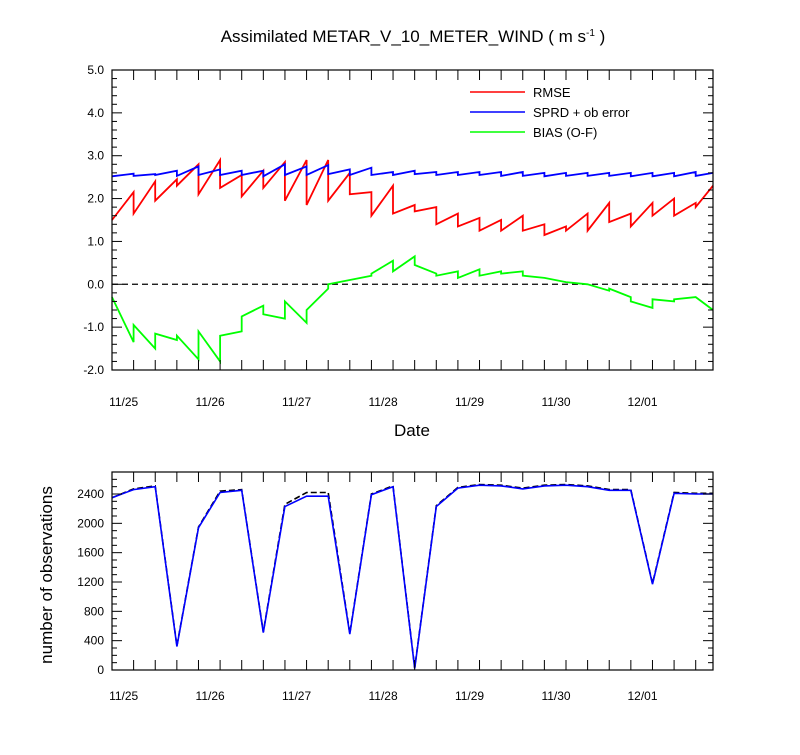 The width and height of the screenshot is (800, 755). What do you see at coordinates (600, 36) in the screenshot?
I see `chart-title-close: )` at bounding box center [600, 36].